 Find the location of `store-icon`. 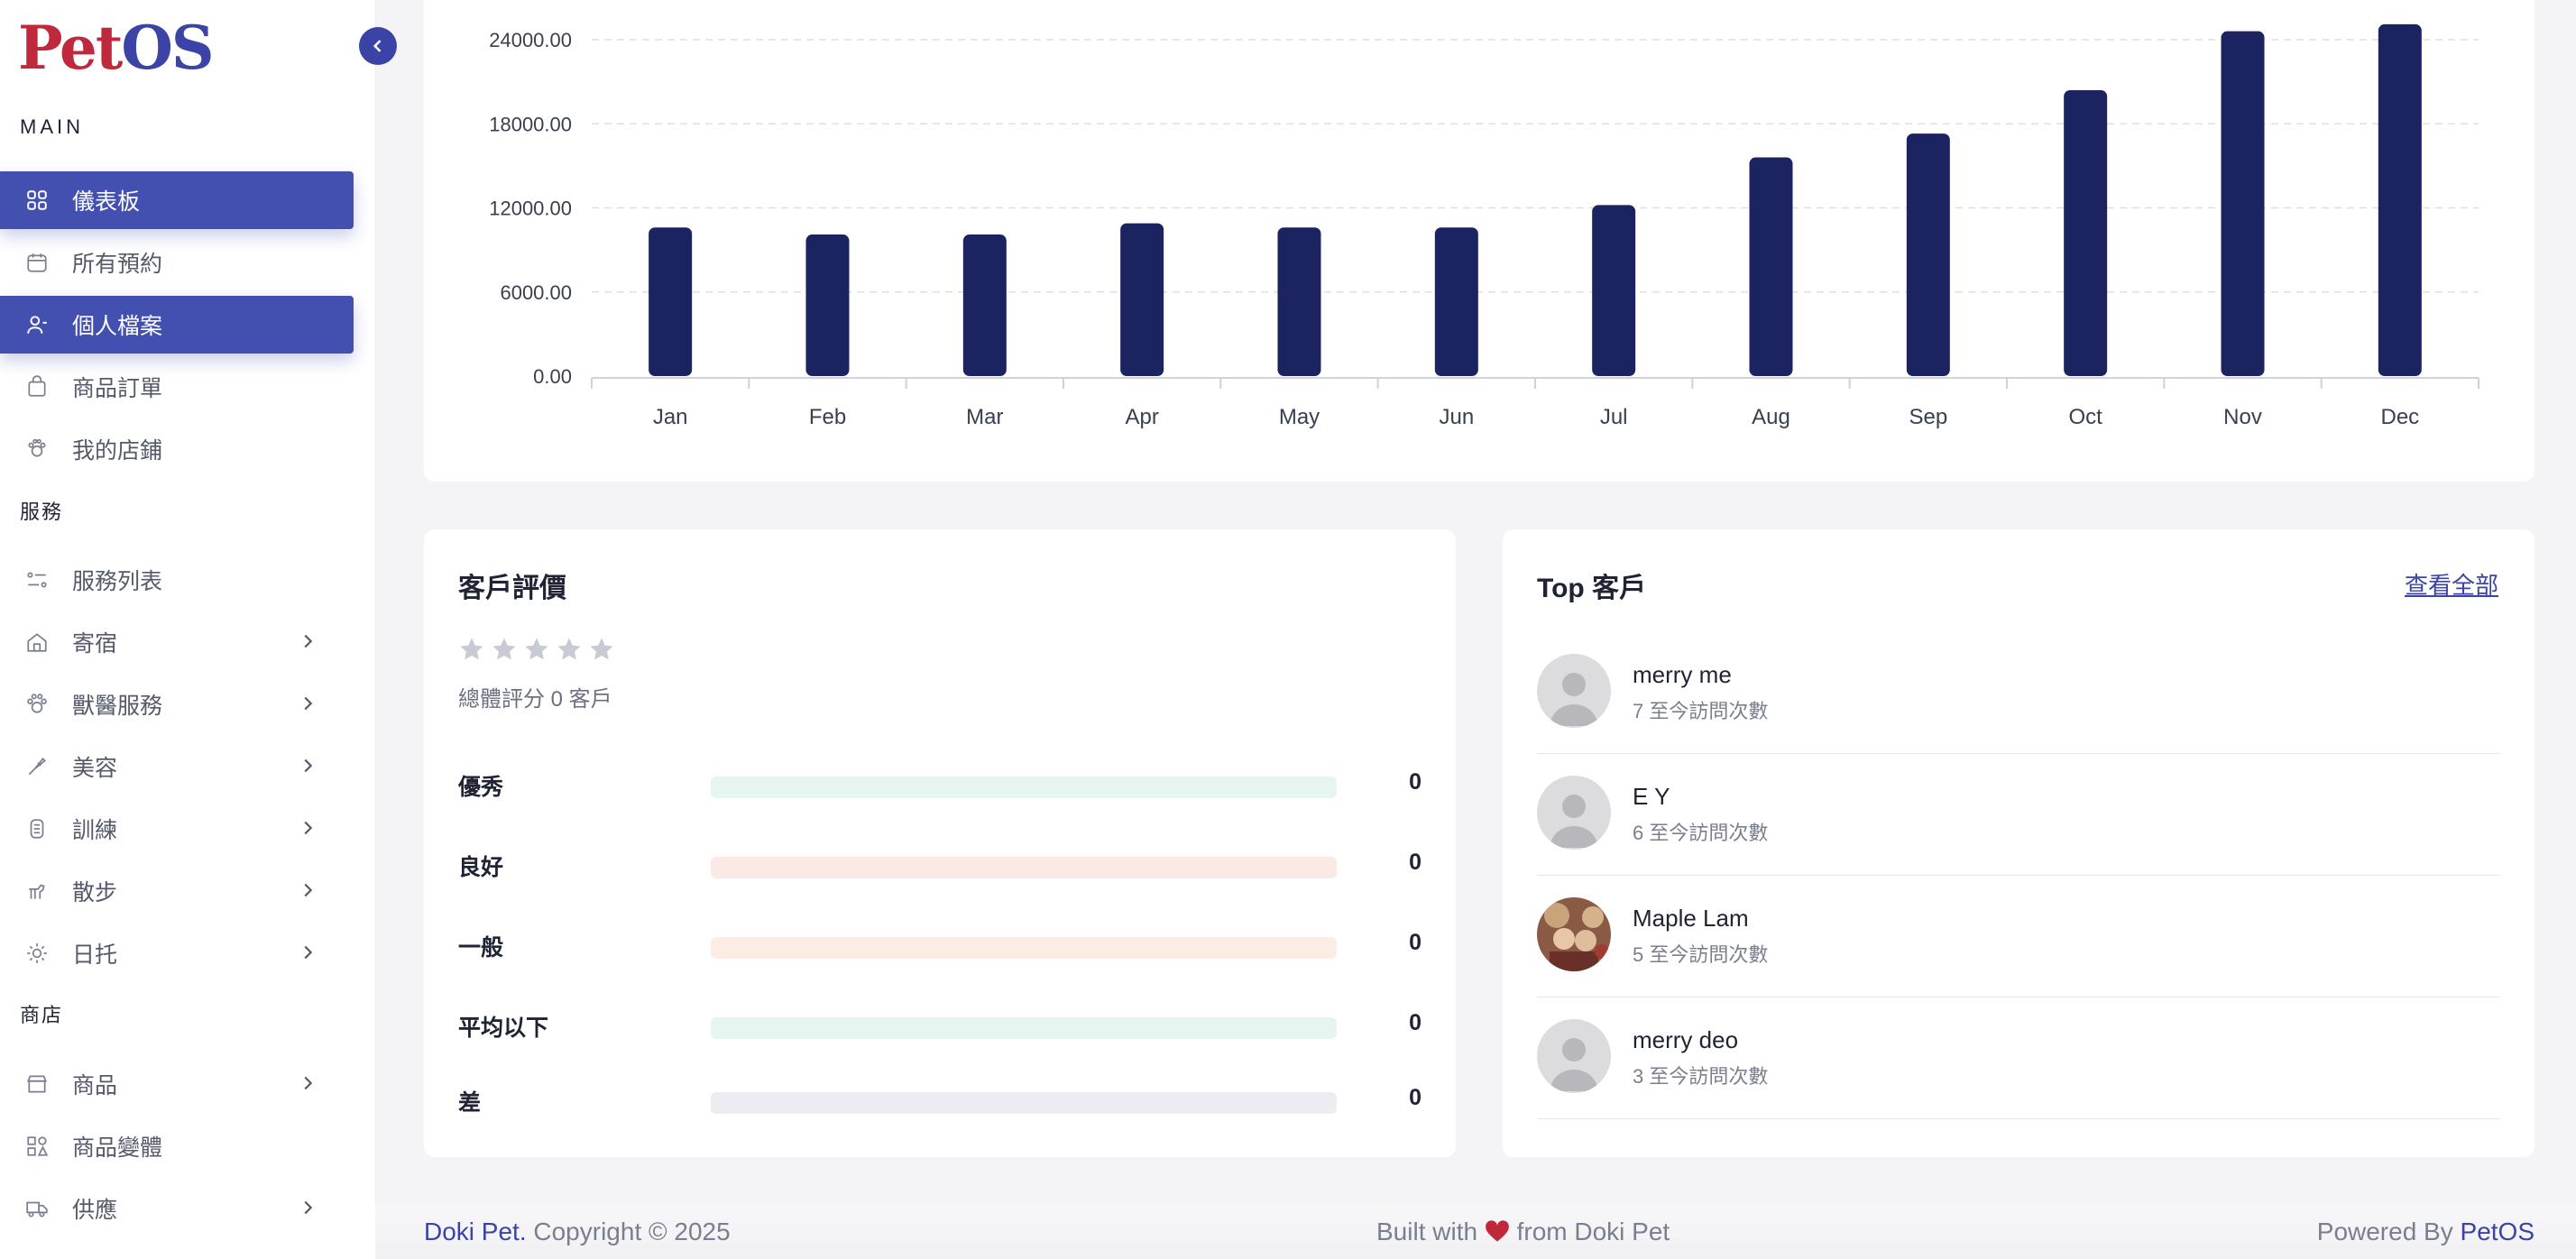

store-icon is located at coordinates (37, 1084).